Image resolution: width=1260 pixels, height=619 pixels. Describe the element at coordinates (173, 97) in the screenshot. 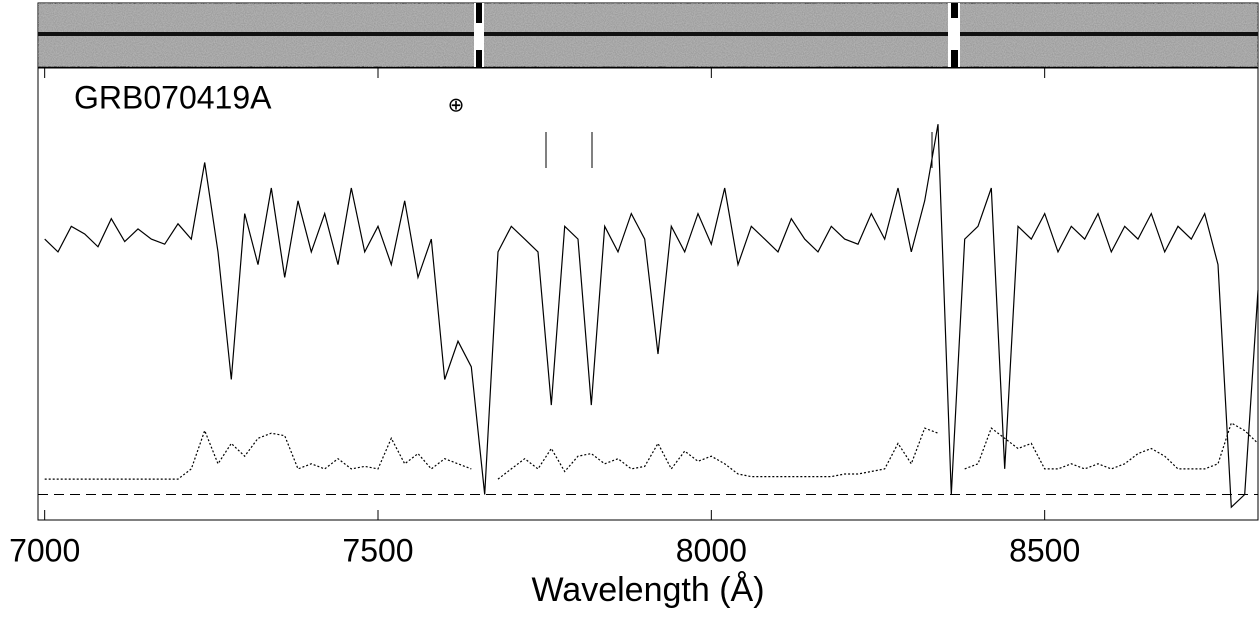

I see `object-label: GRB070419A` at that location.